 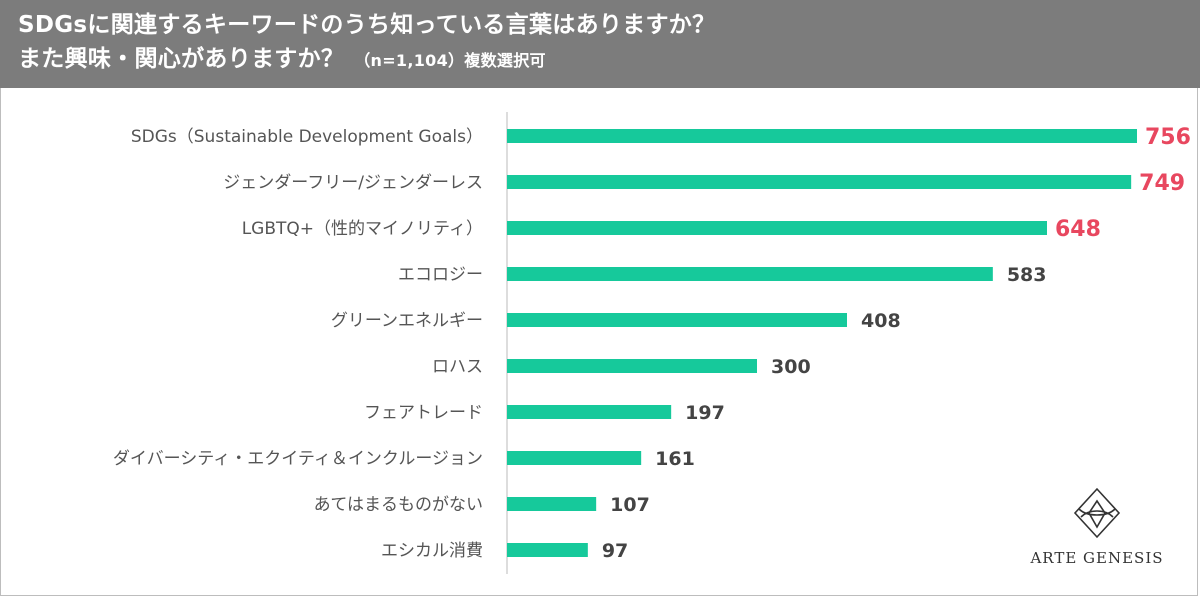 What do you see at coordinates (1168, 137) in the screenshot?
I see `value-label: 756` at bounding box center [1168, 137].